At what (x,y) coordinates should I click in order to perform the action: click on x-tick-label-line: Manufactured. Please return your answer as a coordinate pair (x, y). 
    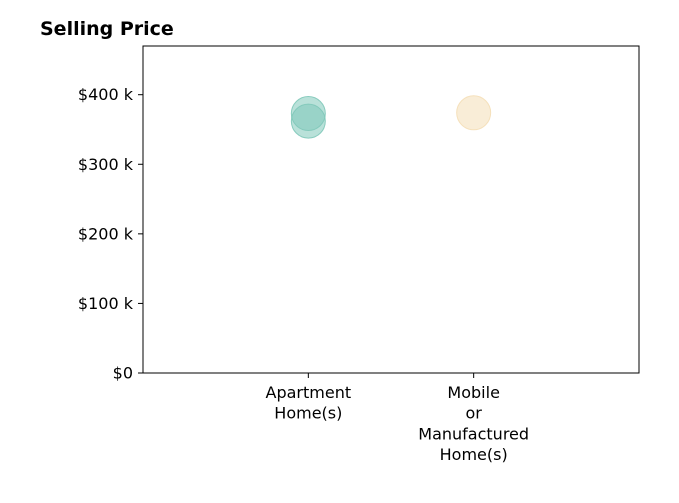
    Looking at the image, I should click on (473, 433).